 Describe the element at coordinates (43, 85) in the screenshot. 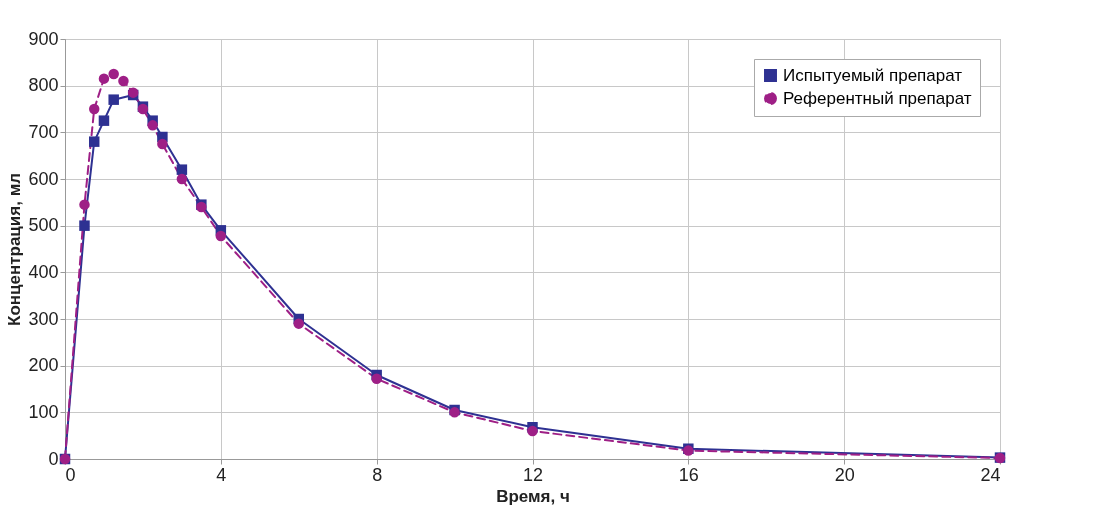

I see `y-tick-label: 800` at that location.